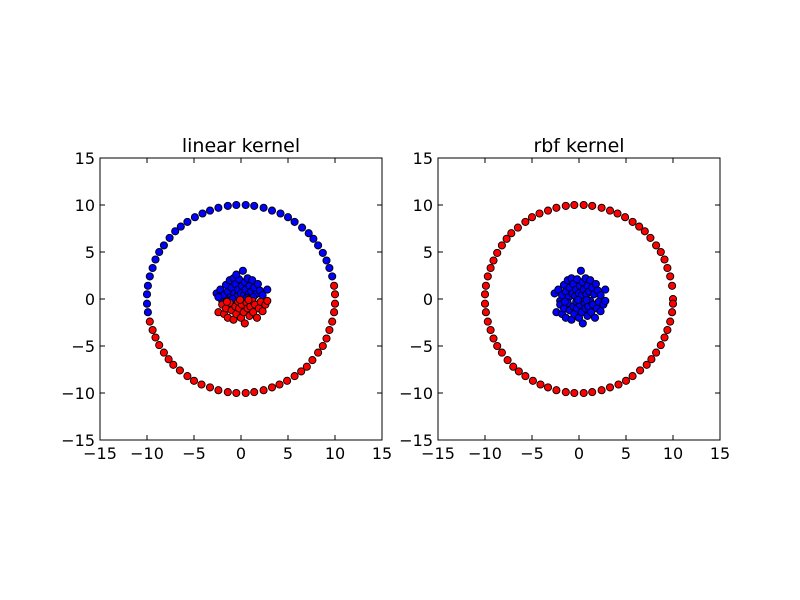  Describe the element at coordinates (85, 158) in the screenshot. I see `y-tick-label: 15` at that location.